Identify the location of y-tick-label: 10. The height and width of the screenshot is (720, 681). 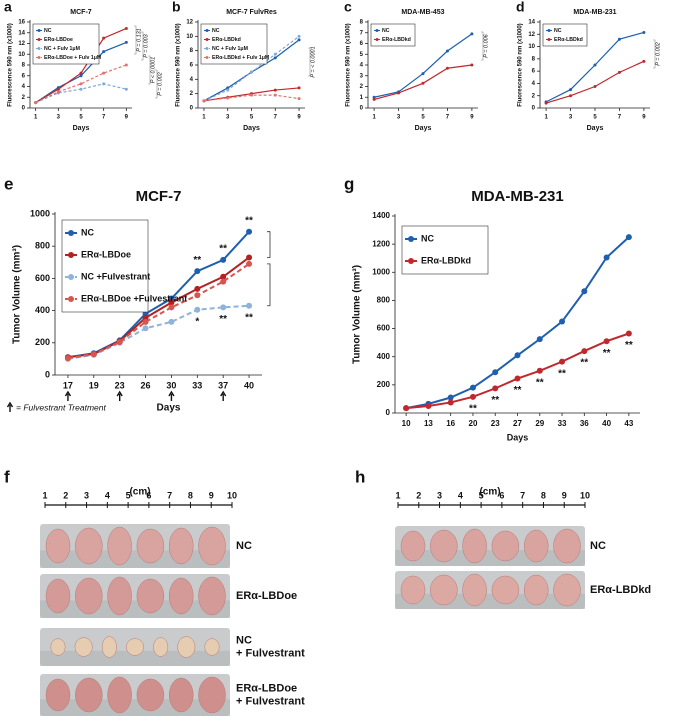
(189, 37).